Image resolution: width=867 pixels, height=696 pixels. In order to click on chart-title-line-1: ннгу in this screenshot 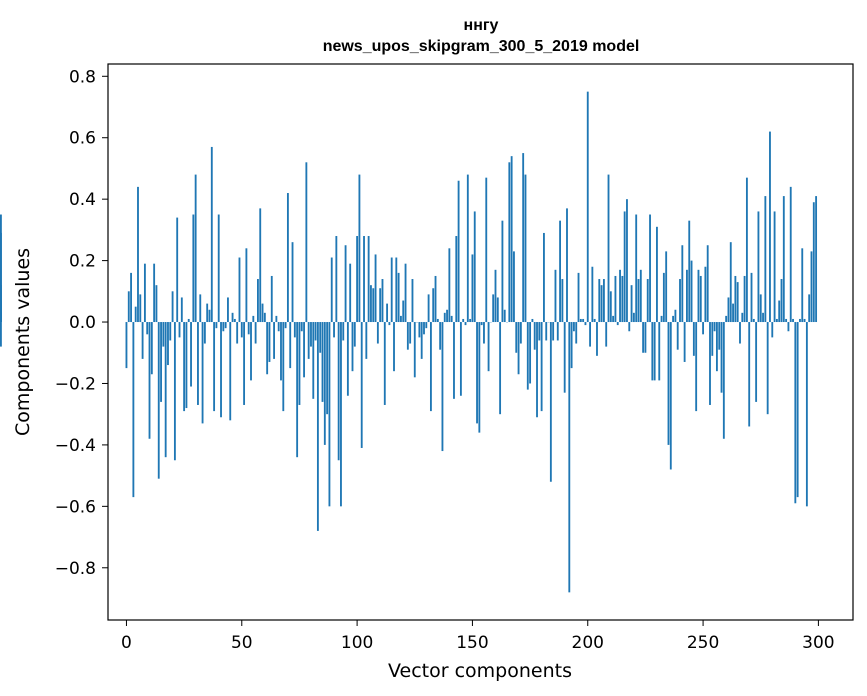, I will do `click(481, 25)`.